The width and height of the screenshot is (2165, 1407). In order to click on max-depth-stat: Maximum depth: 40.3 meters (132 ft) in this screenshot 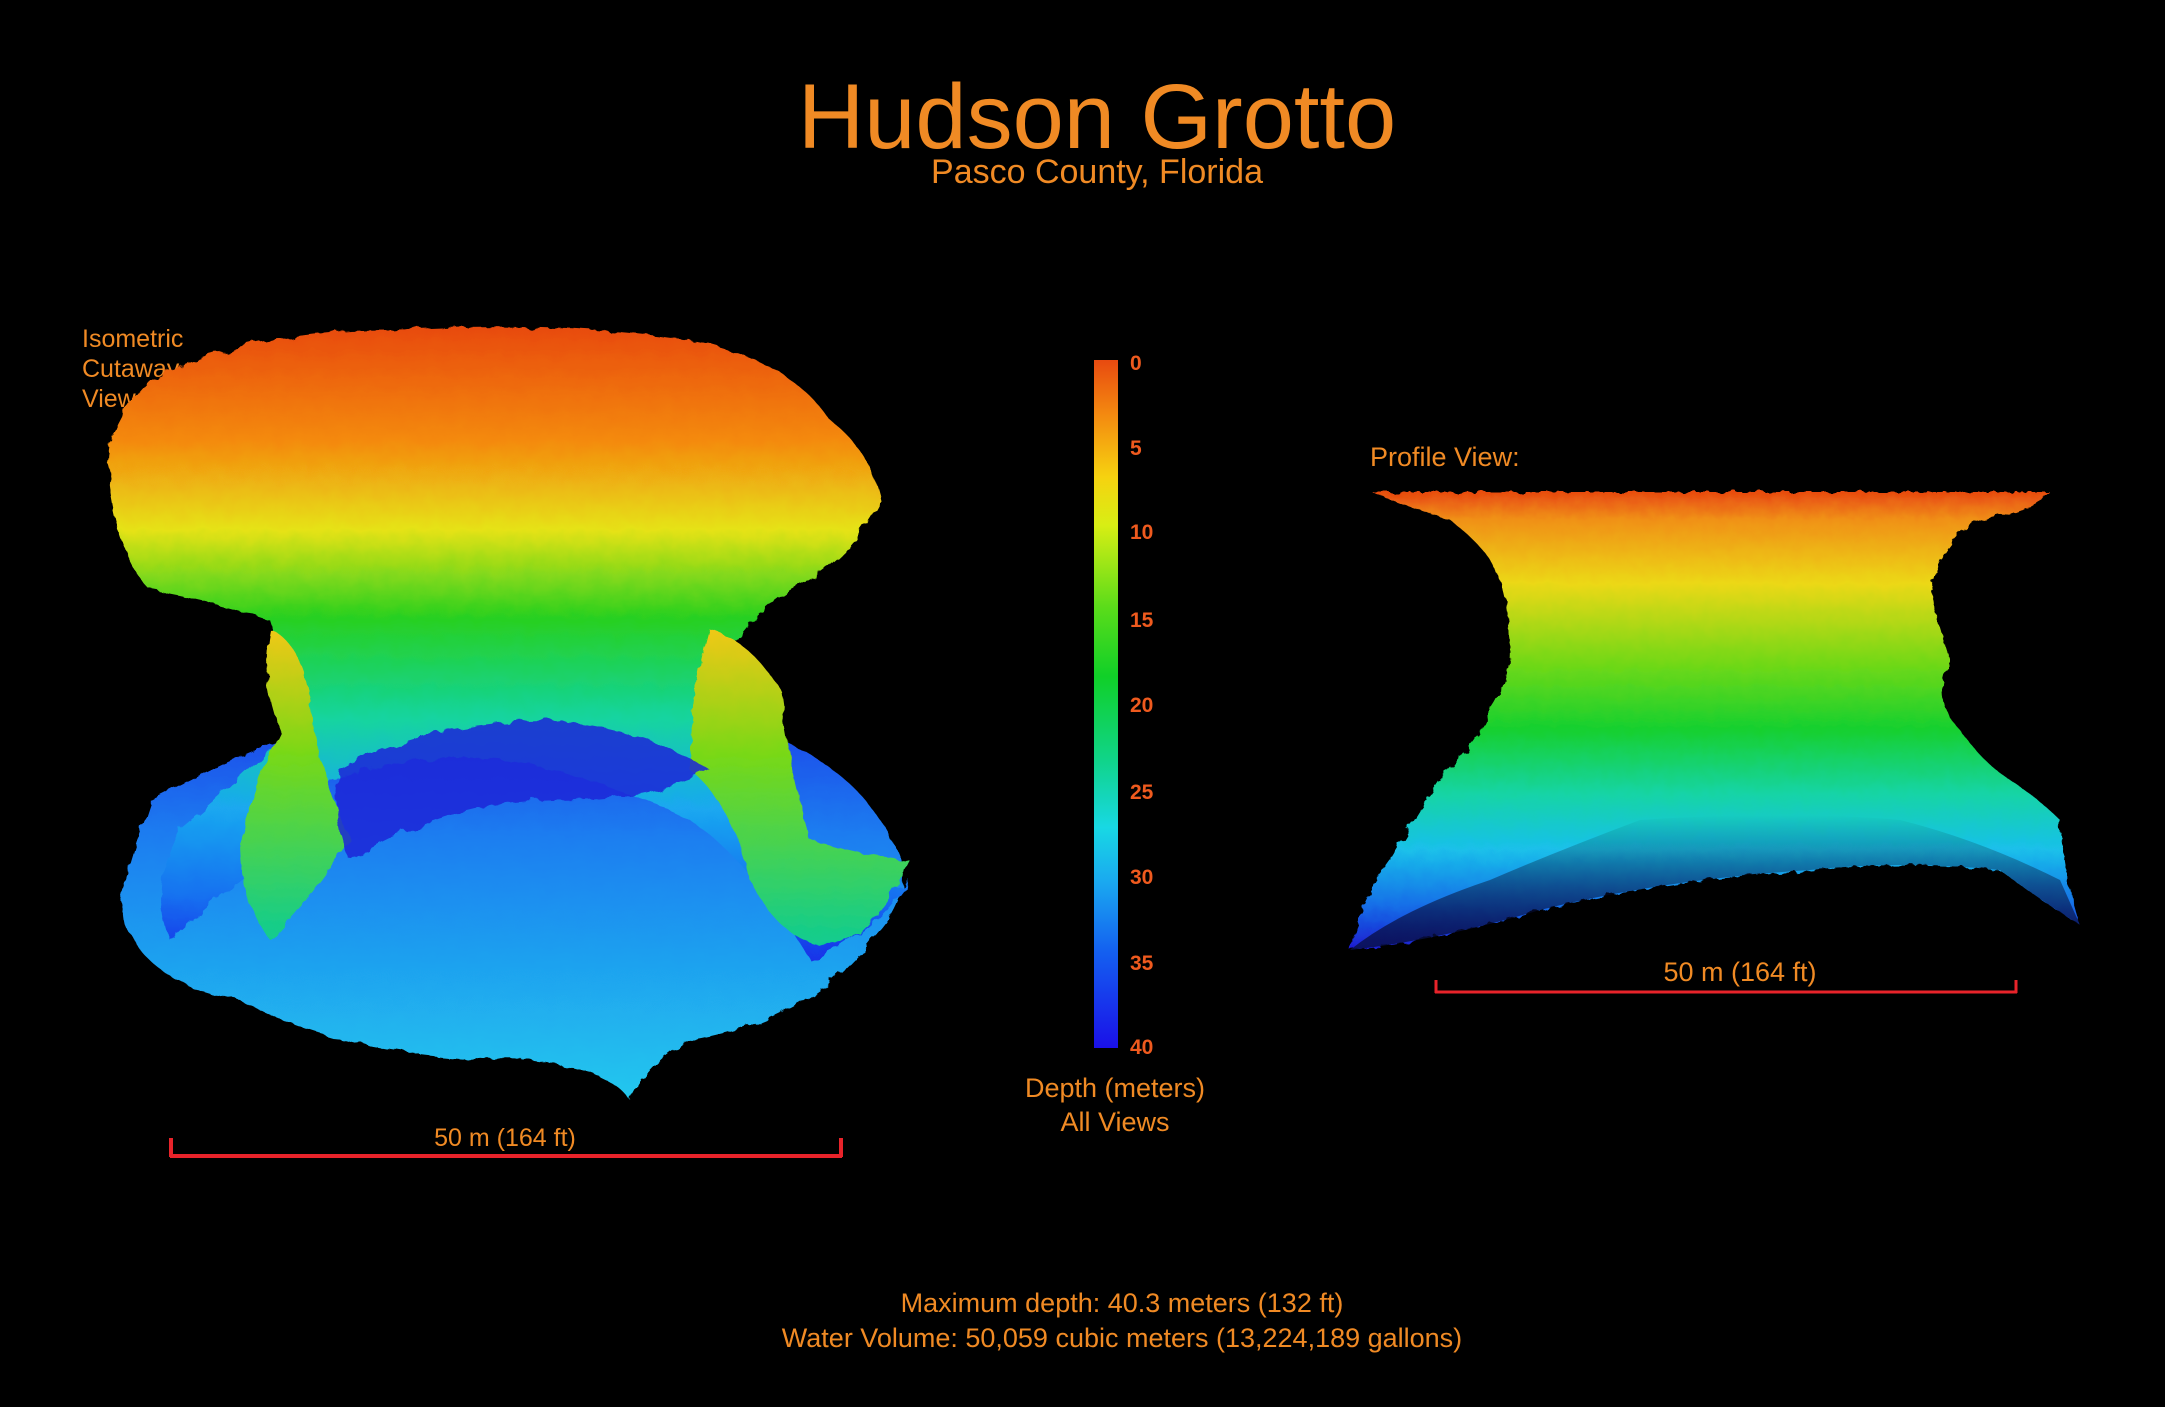, I will do `click(1122, 1303)`.